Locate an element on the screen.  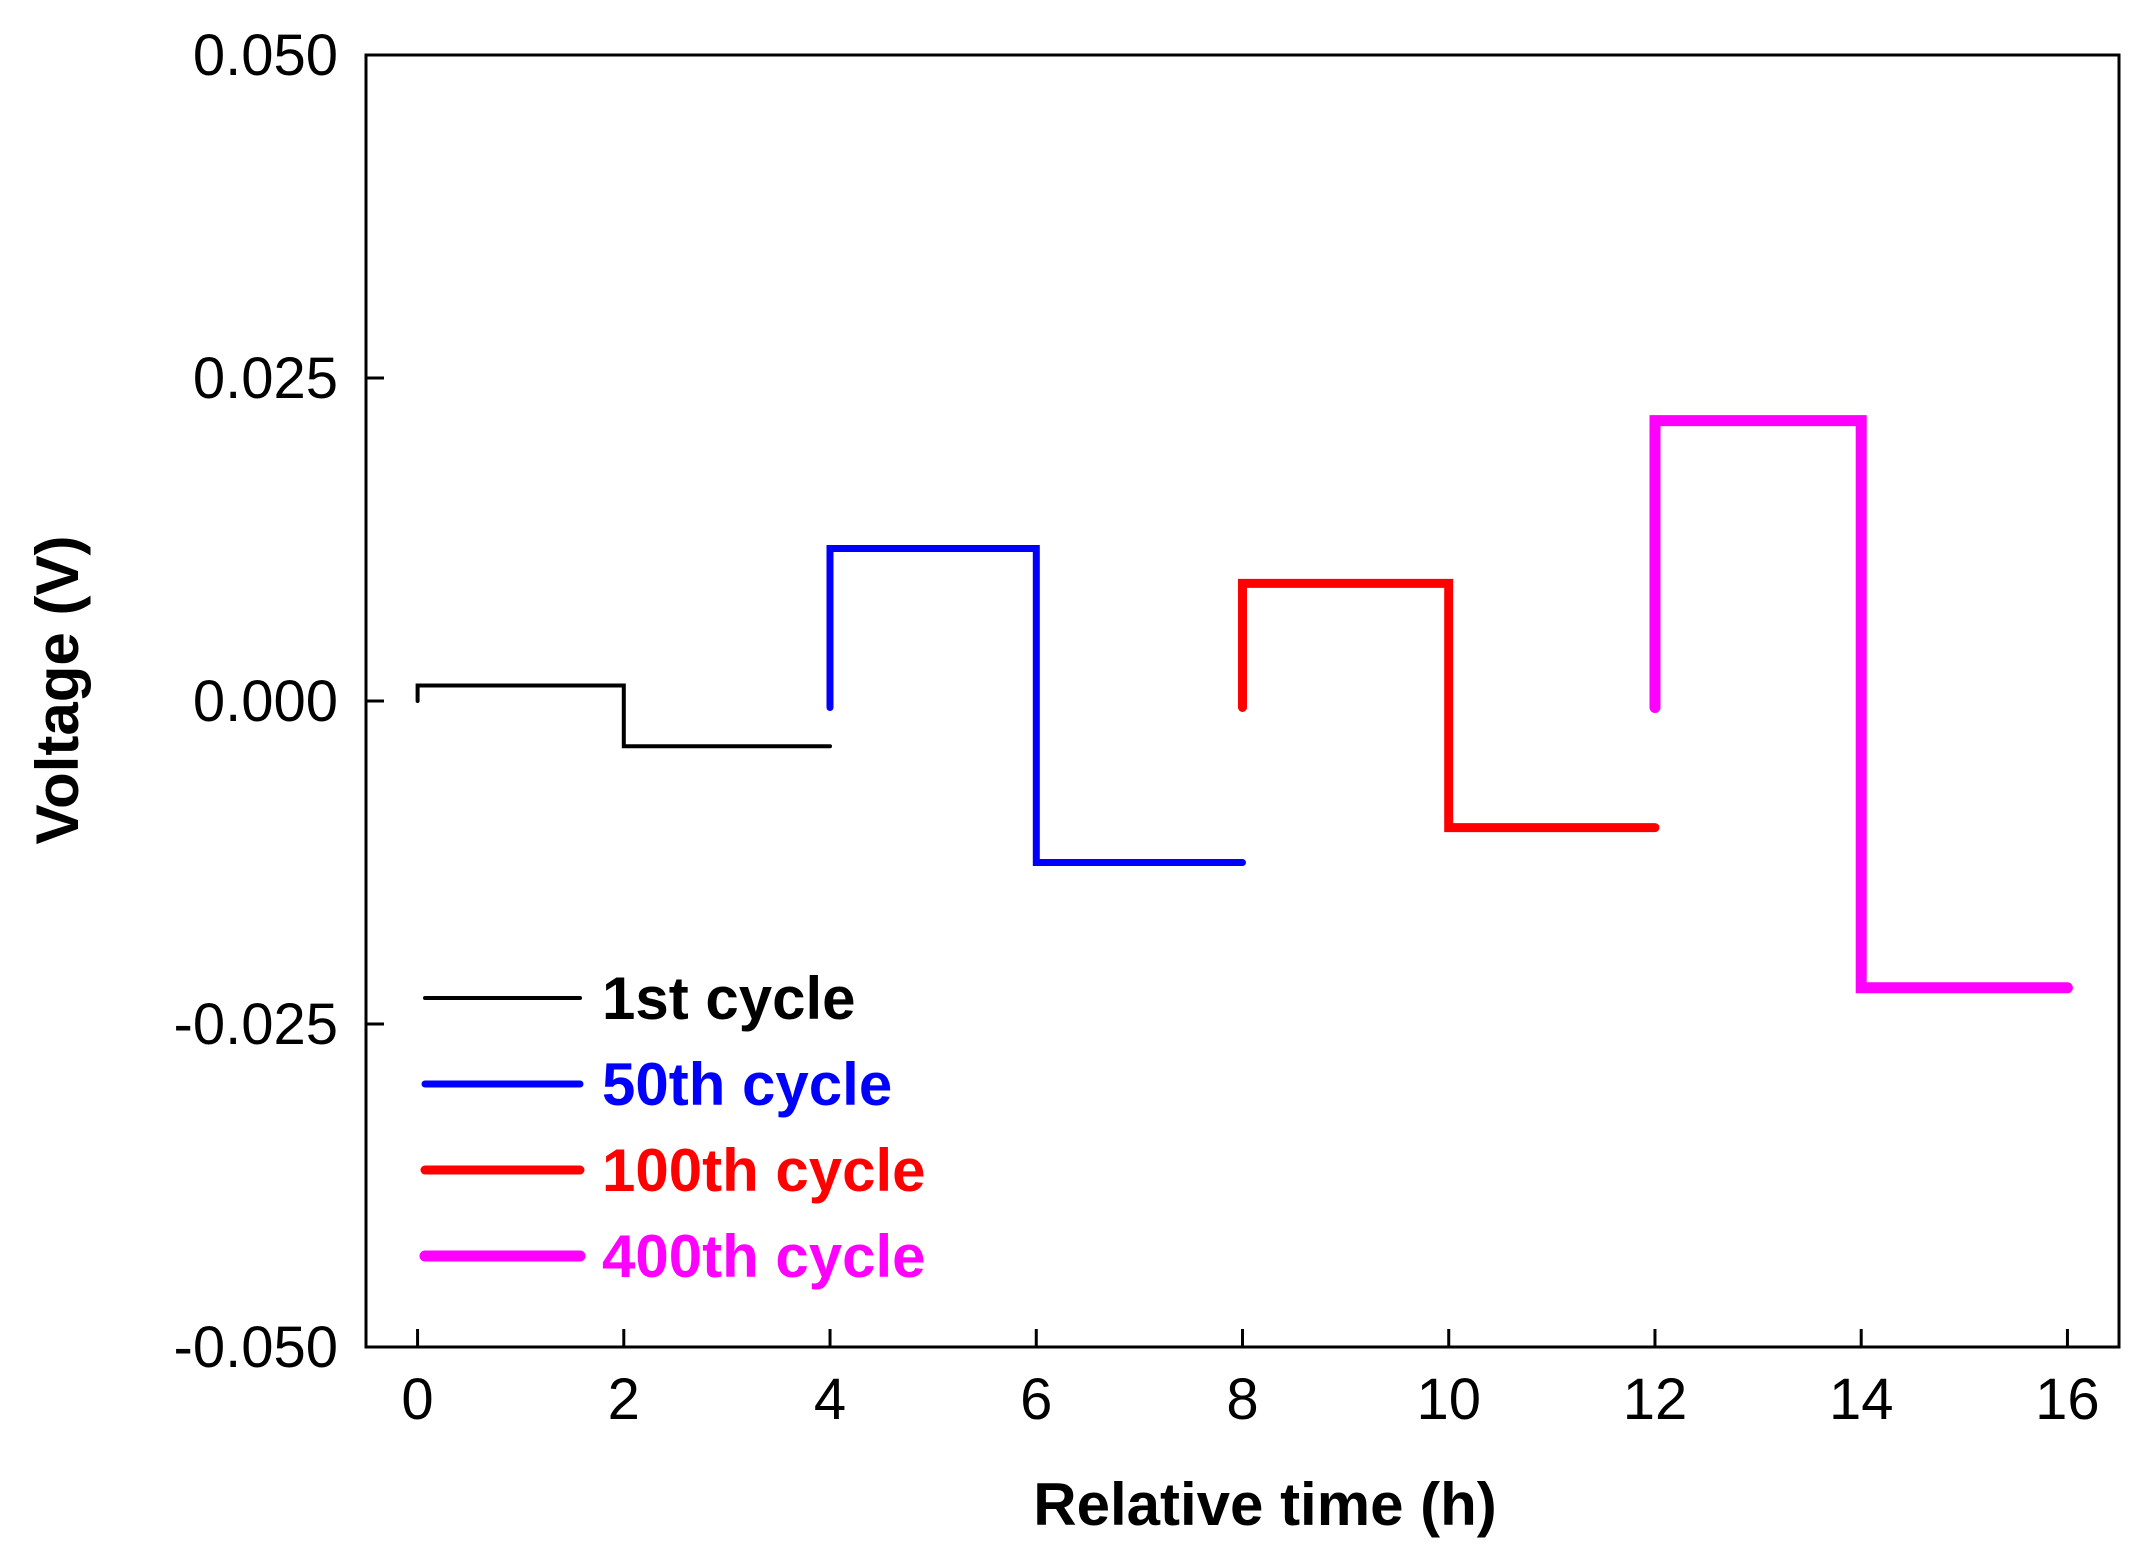
y-tick-label: 0.050 is located at coordinates (265, 55).